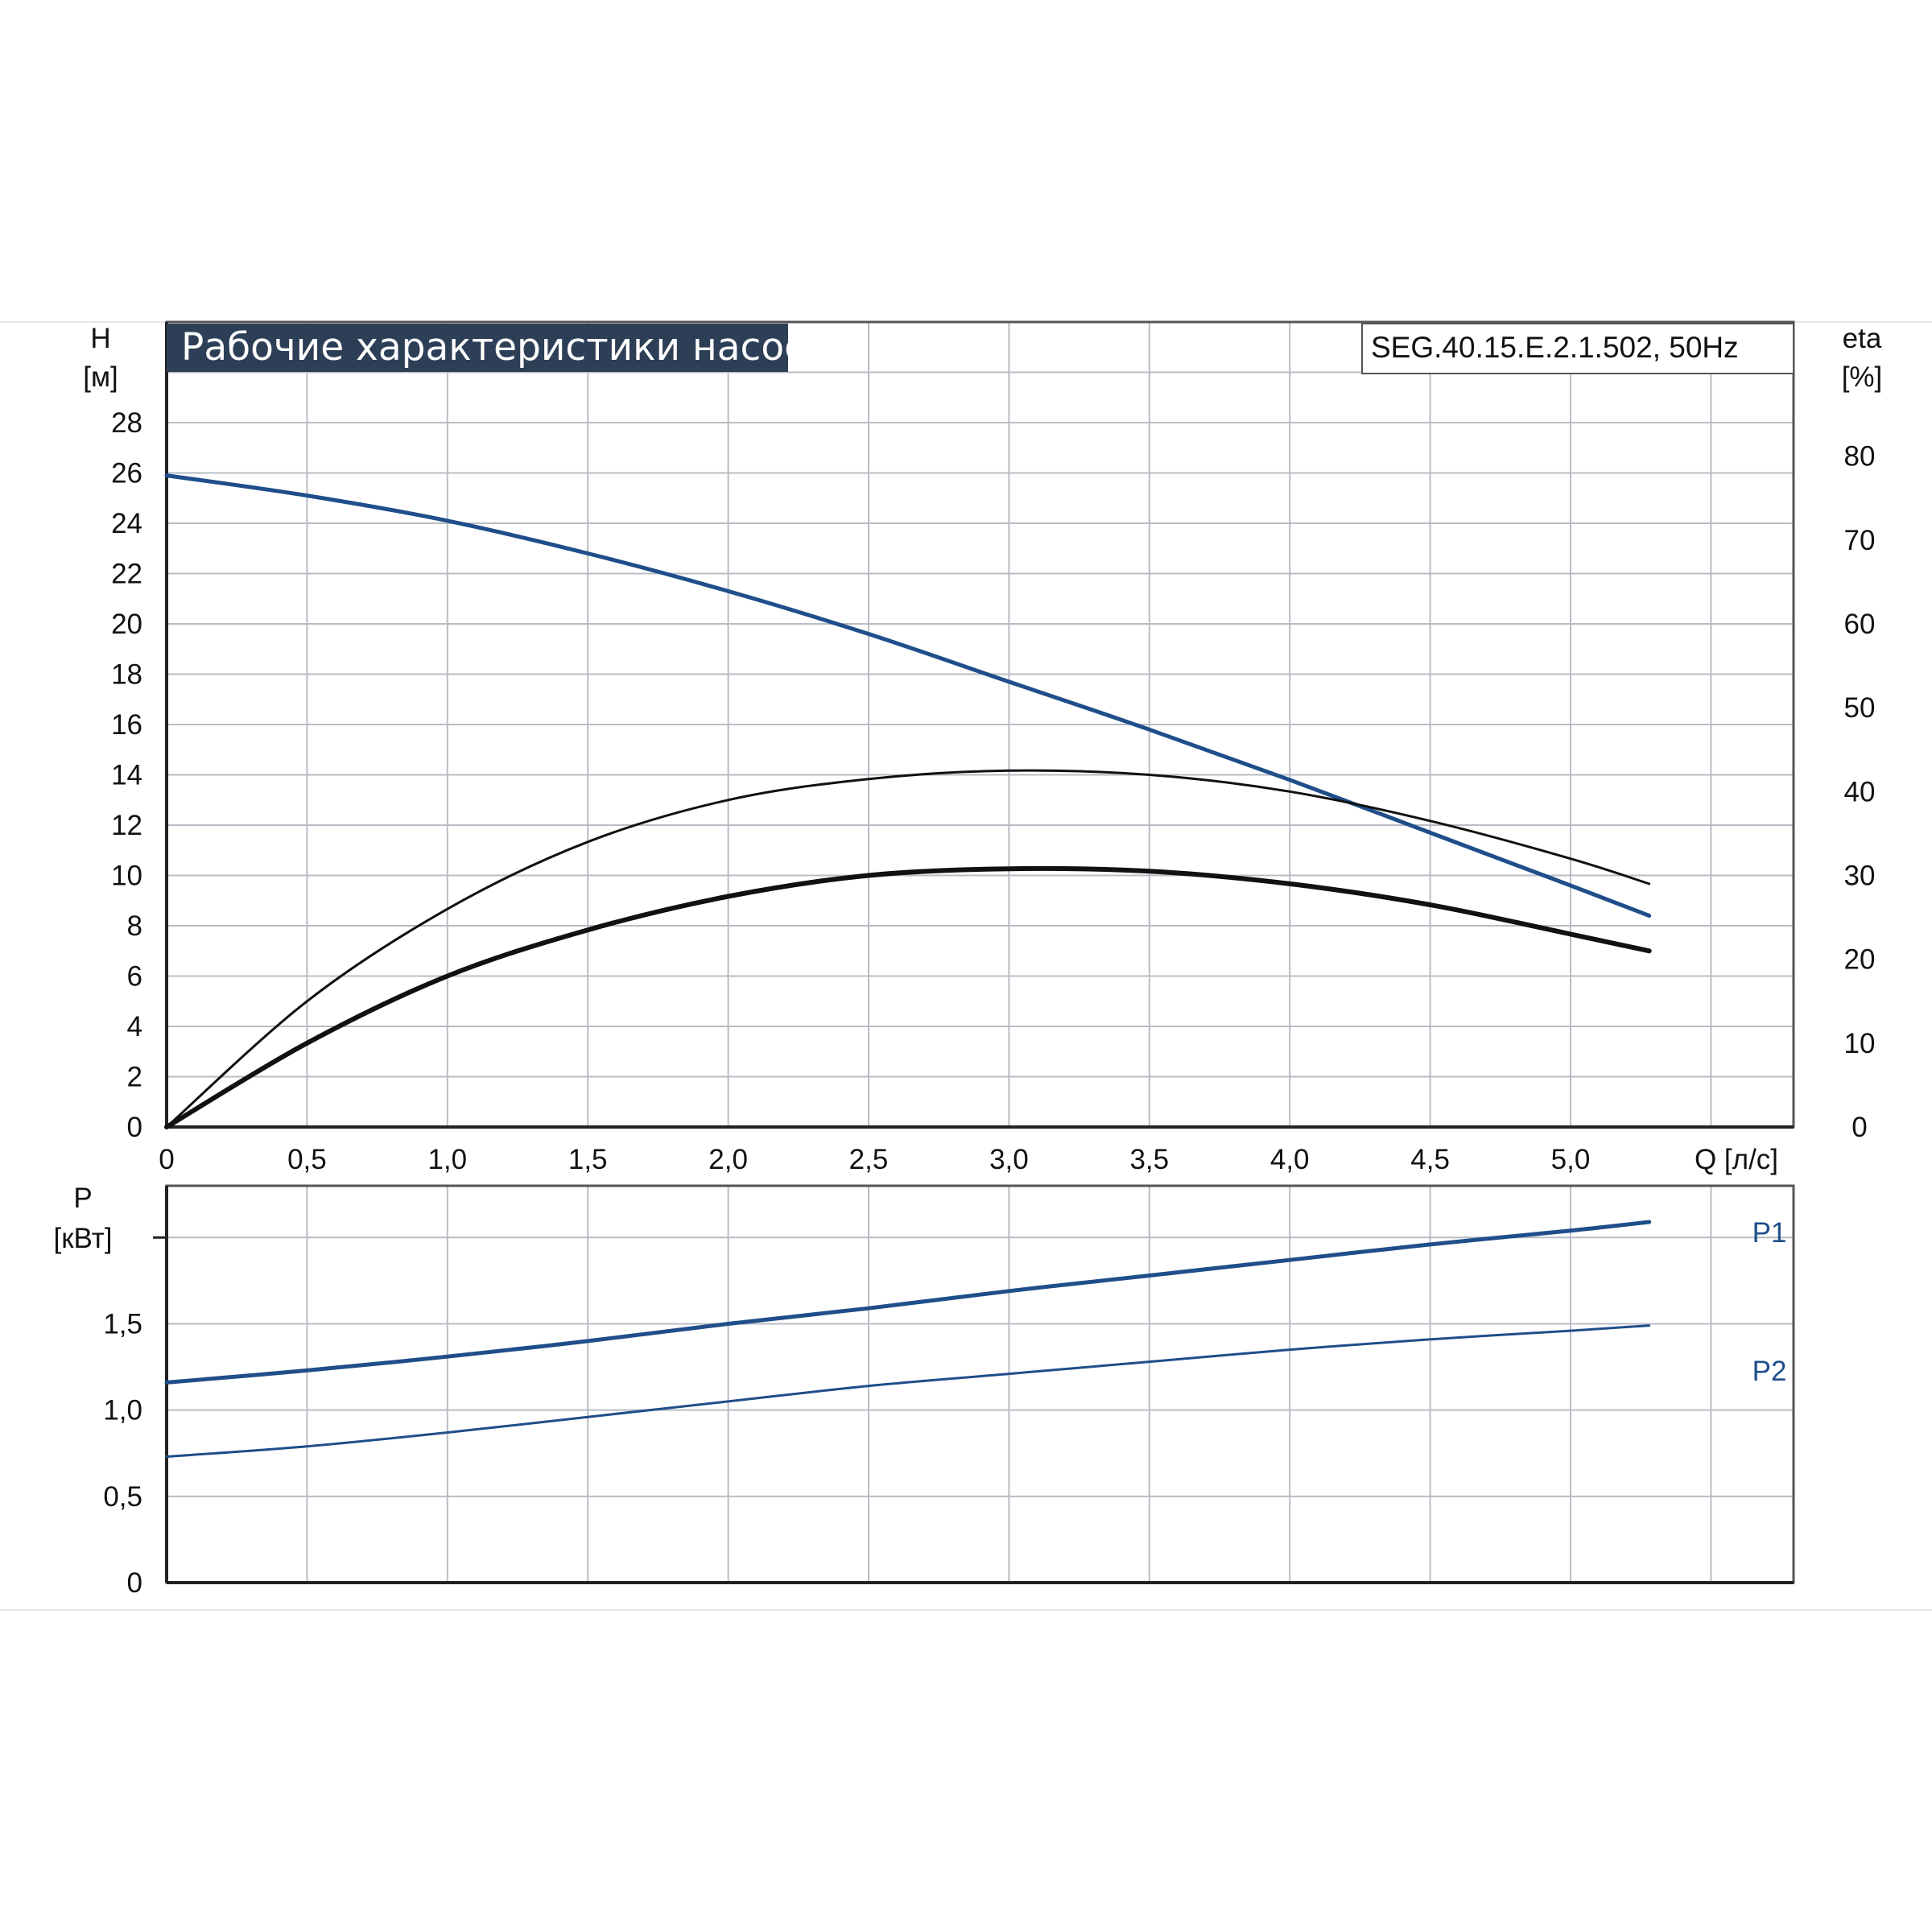  What do you see at coordinates (307, 1159) in the screenshot?
I see `x-tick-label: 0,5` at bounding box center [307, 1159].